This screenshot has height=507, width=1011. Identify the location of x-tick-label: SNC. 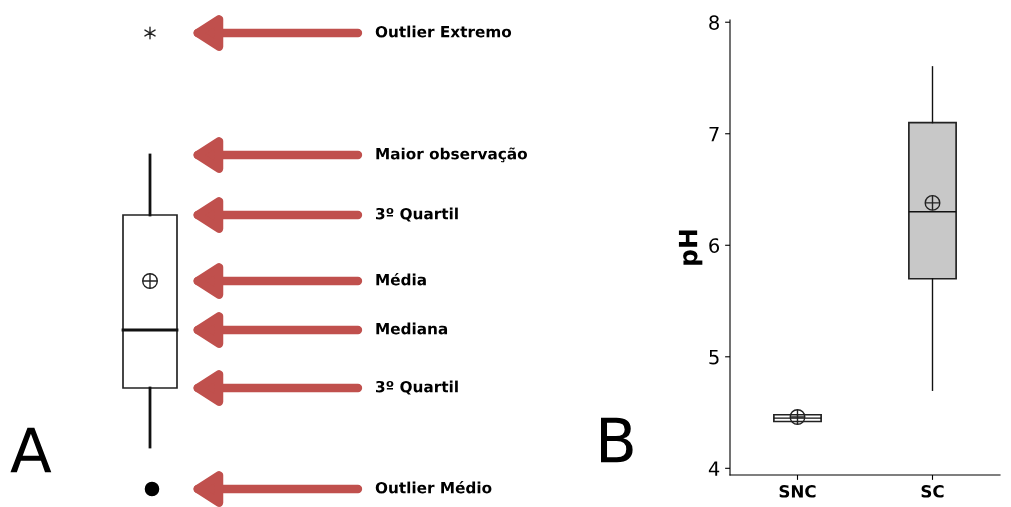
(797, 491).